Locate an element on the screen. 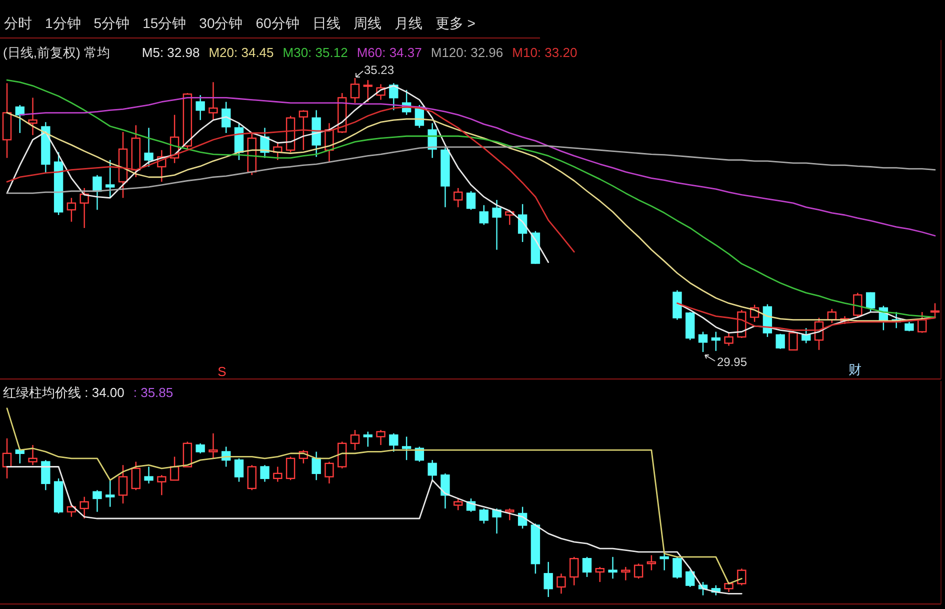  text: 30分钟 is located at coordinates (221, 23).